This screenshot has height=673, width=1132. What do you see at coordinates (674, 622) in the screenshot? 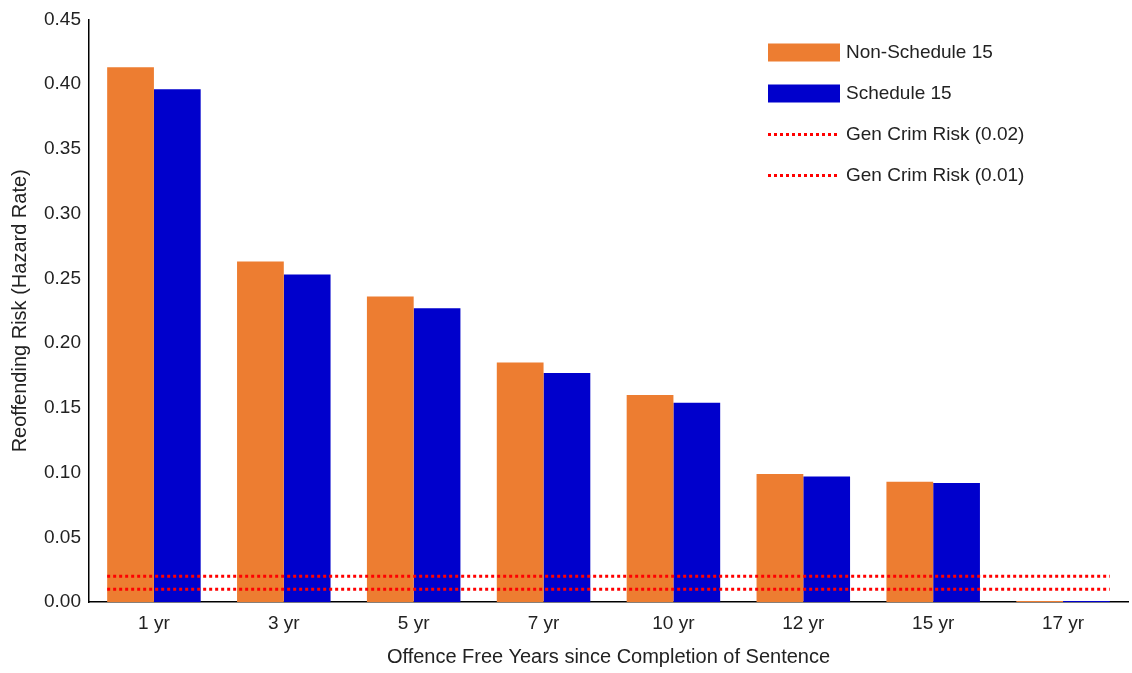
I see `x-tick-label: 10 yr` at bounding box center [674, 622].